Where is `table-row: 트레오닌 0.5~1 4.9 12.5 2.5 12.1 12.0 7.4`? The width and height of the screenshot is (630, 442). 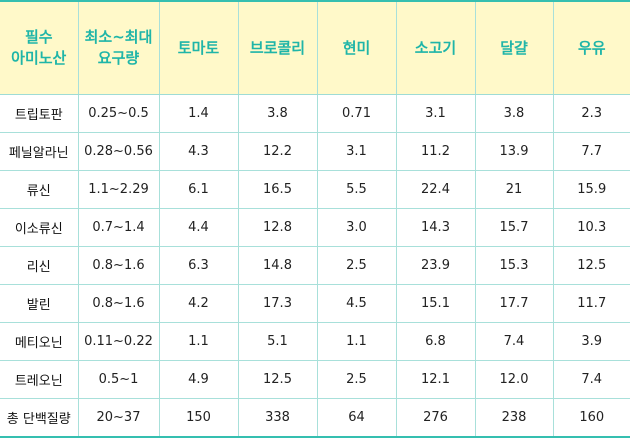
table-row: 트레오닌 0.5~1 4.9 12.5 2.5 12.1 12.0 7.4 is located at coordinates (315, 379).